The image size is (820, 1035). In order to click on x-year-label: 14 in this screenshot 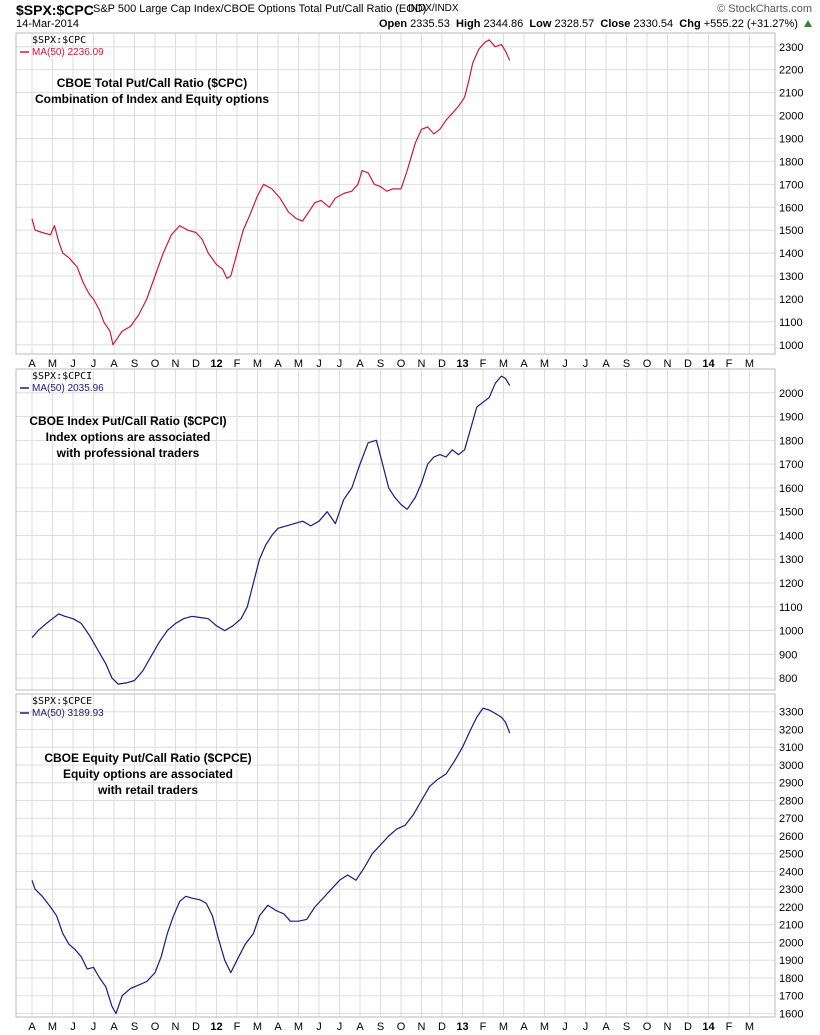, I will do `click(708, 364)`.